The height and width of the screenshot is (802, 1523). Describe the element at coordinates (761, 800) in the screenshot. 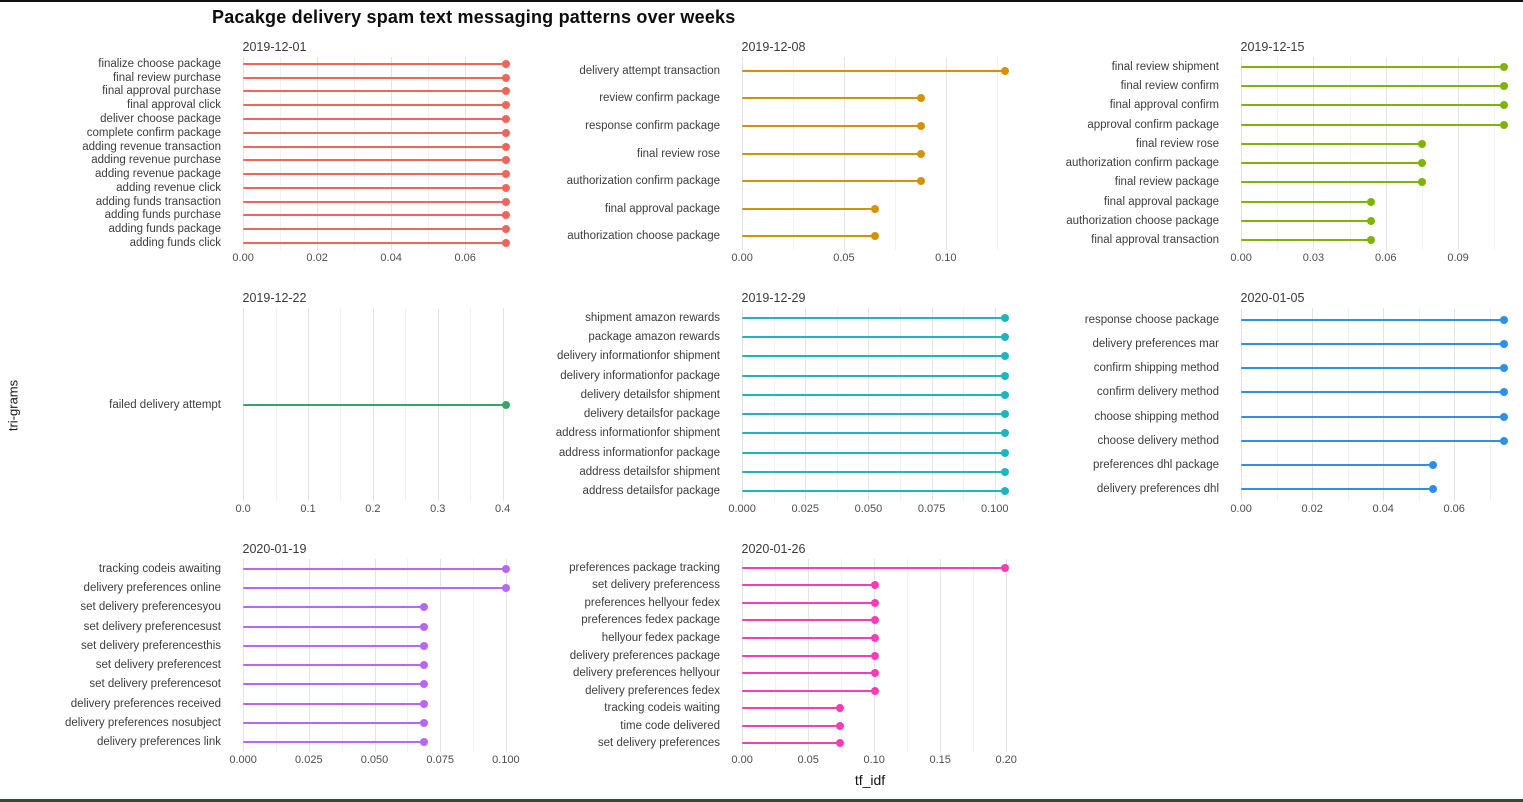

I see `window-bottom-border` at that location.